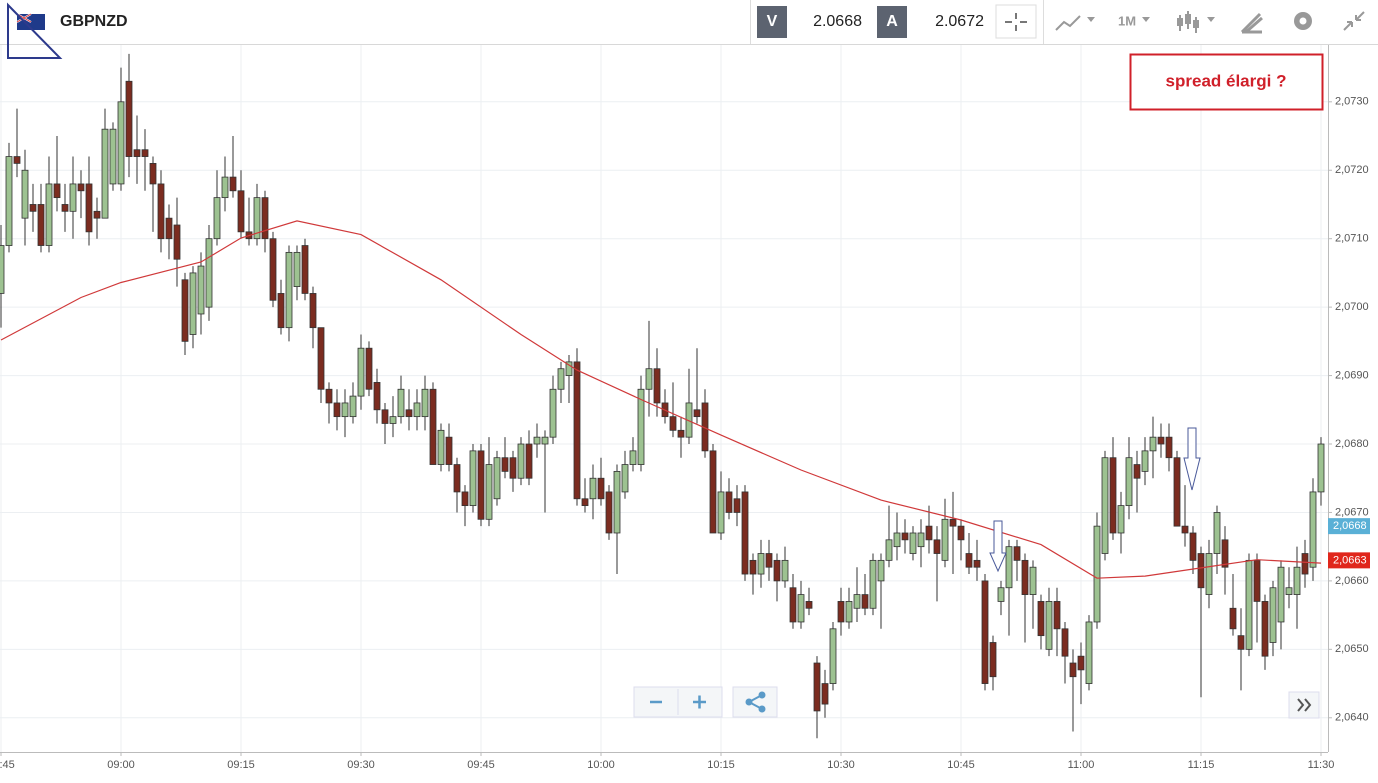  I want to click on x-tick-label: 10:00, so click(601, 765).